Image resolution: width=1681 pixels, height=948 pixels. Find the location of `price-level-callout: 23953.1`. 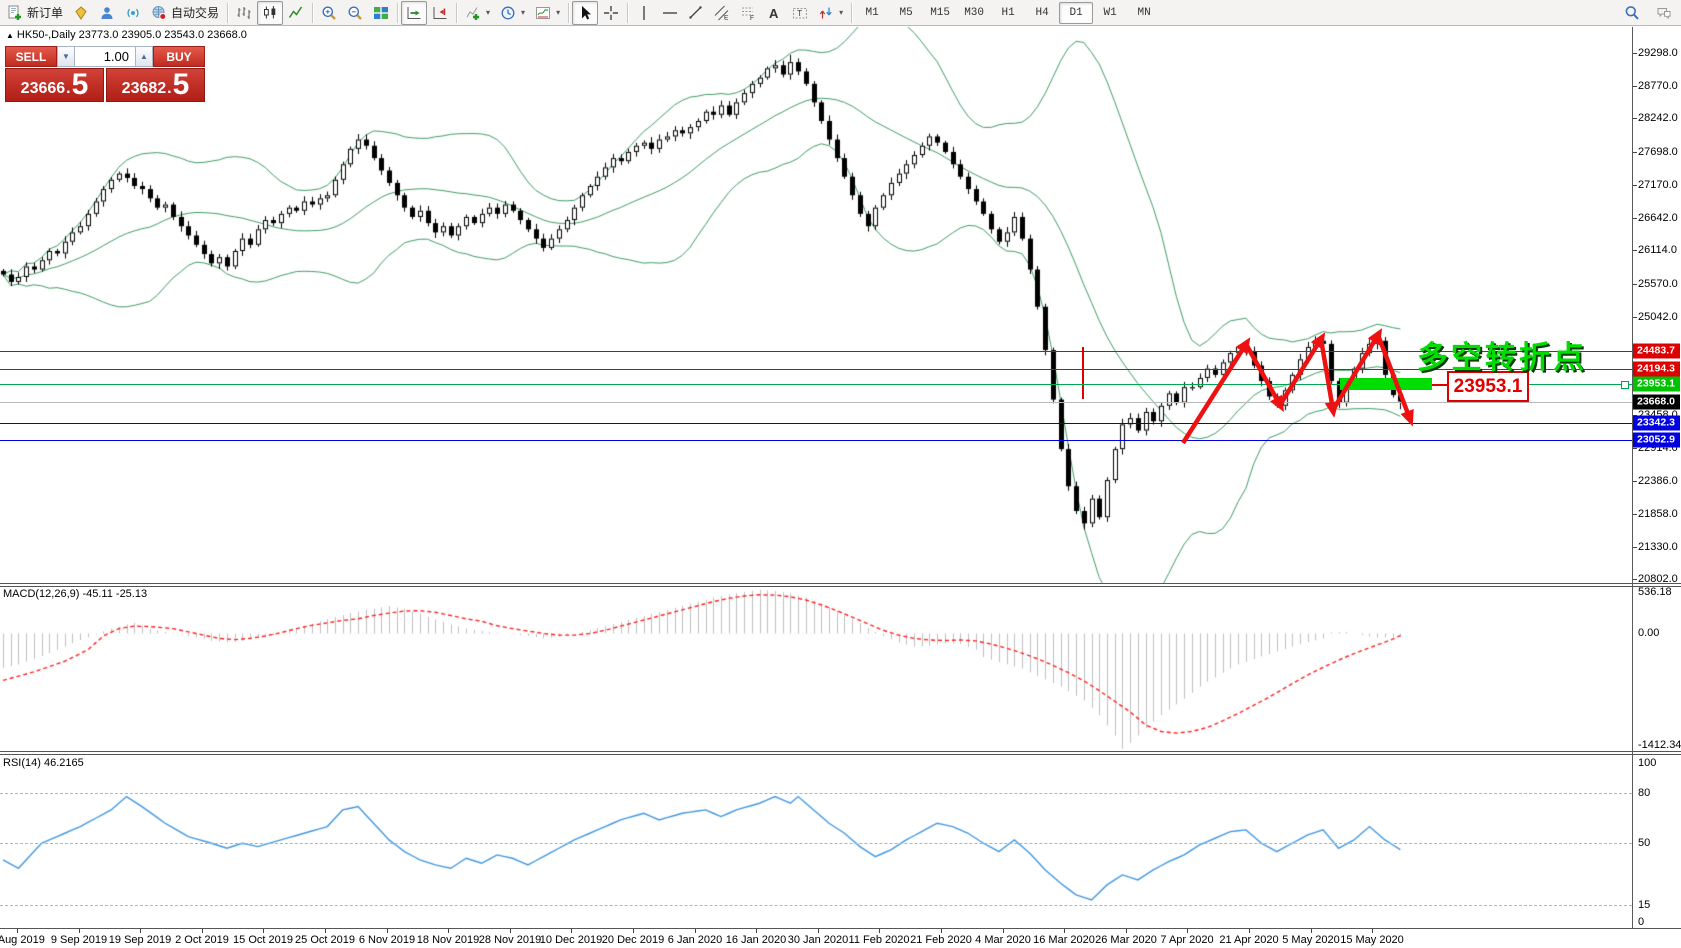

price-level-callout: 23953.1 is located at coordinates (1488, 386).